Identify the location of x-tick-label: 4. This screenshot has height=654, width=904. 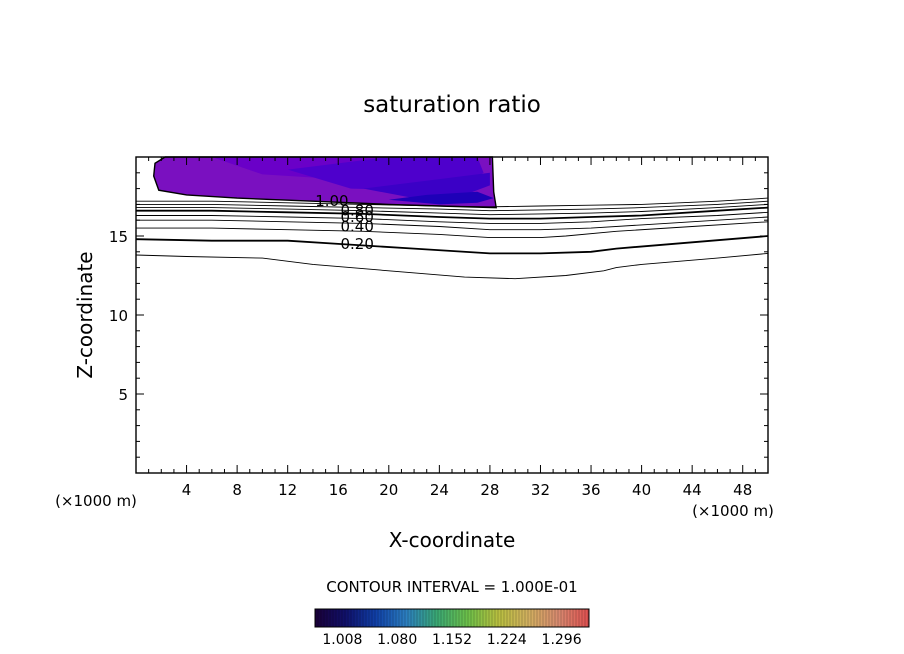
(187, 490).